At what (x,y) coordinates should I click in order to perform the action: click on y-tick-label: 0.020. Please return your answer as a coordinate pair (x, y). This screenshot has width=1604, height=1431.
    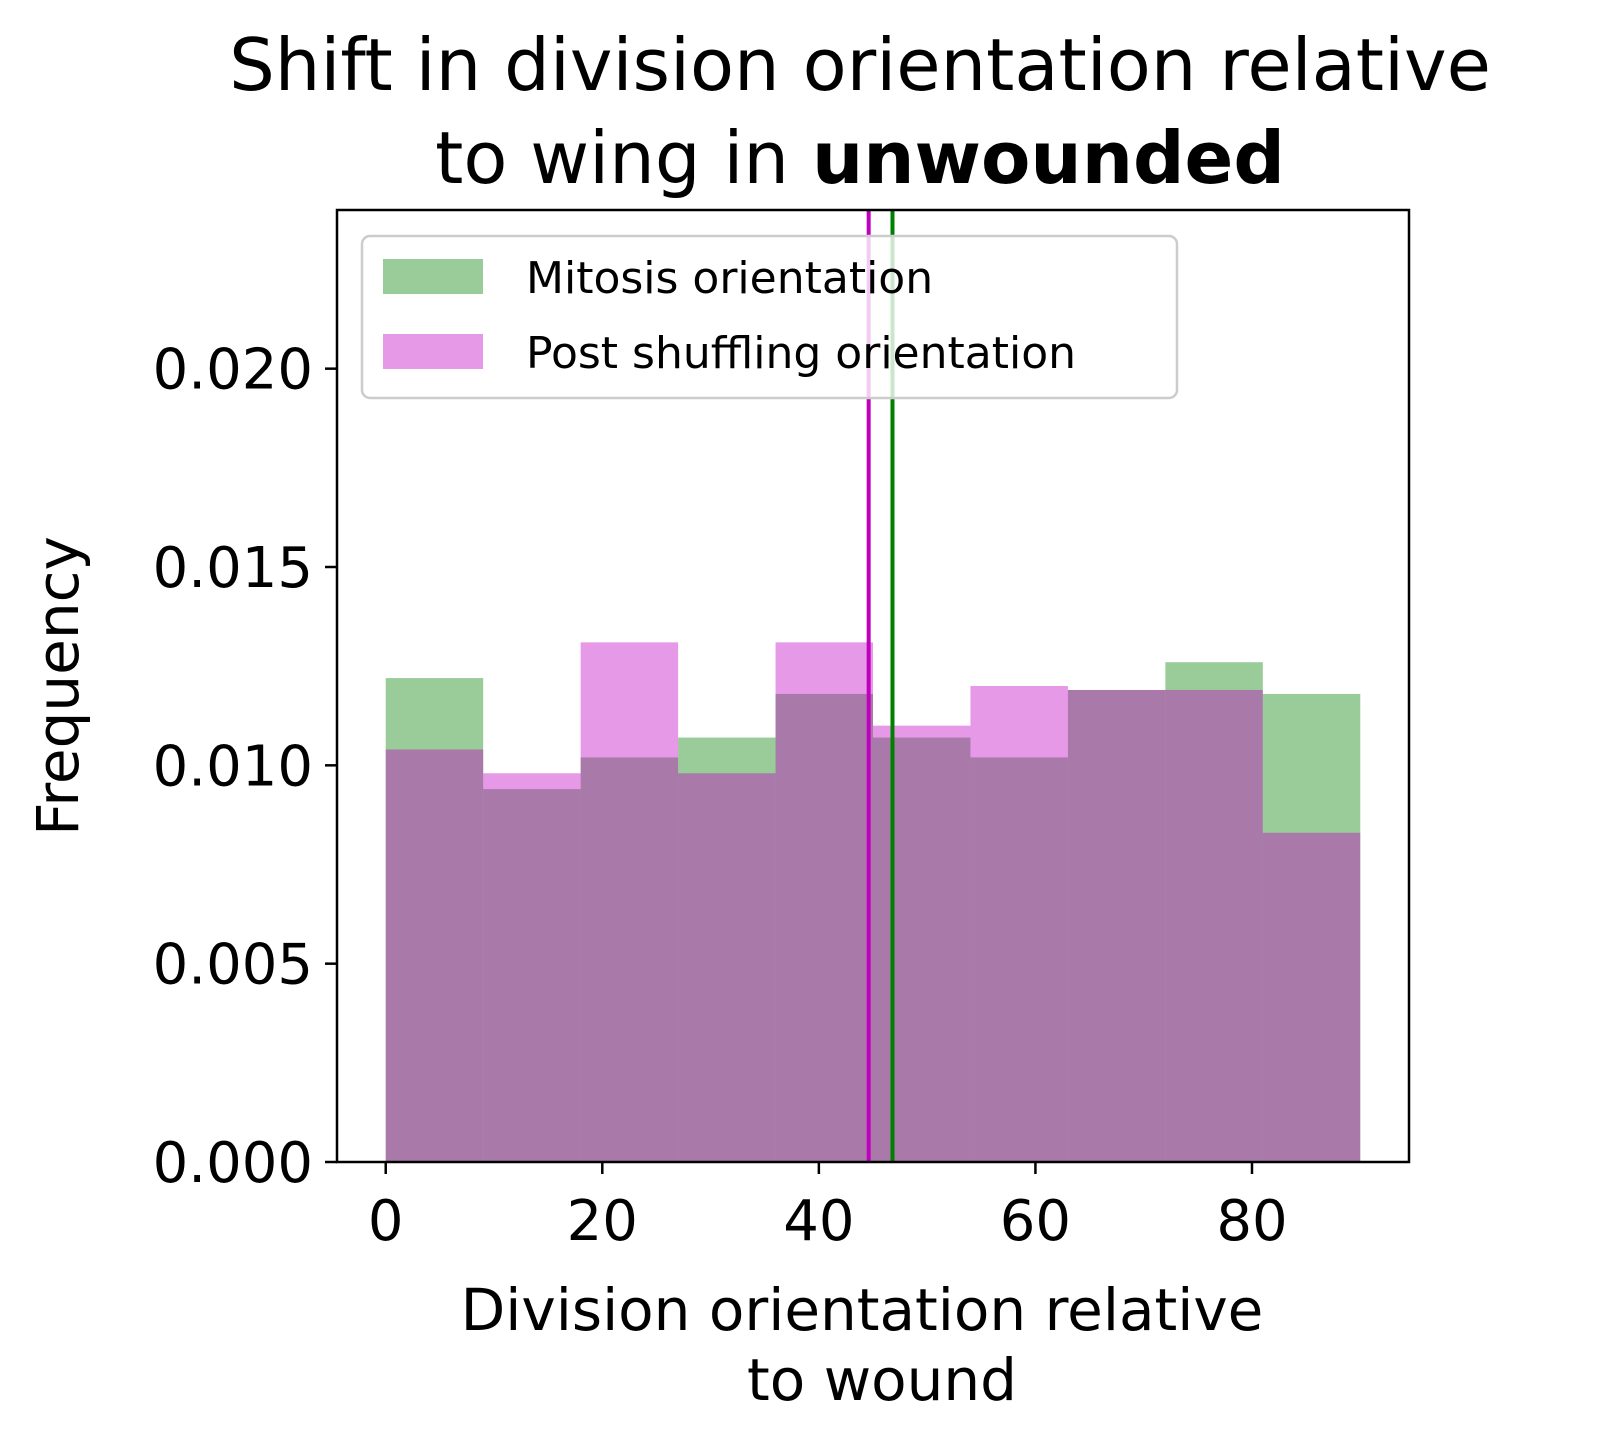
    Looking at the image, I should click on (233, 370).